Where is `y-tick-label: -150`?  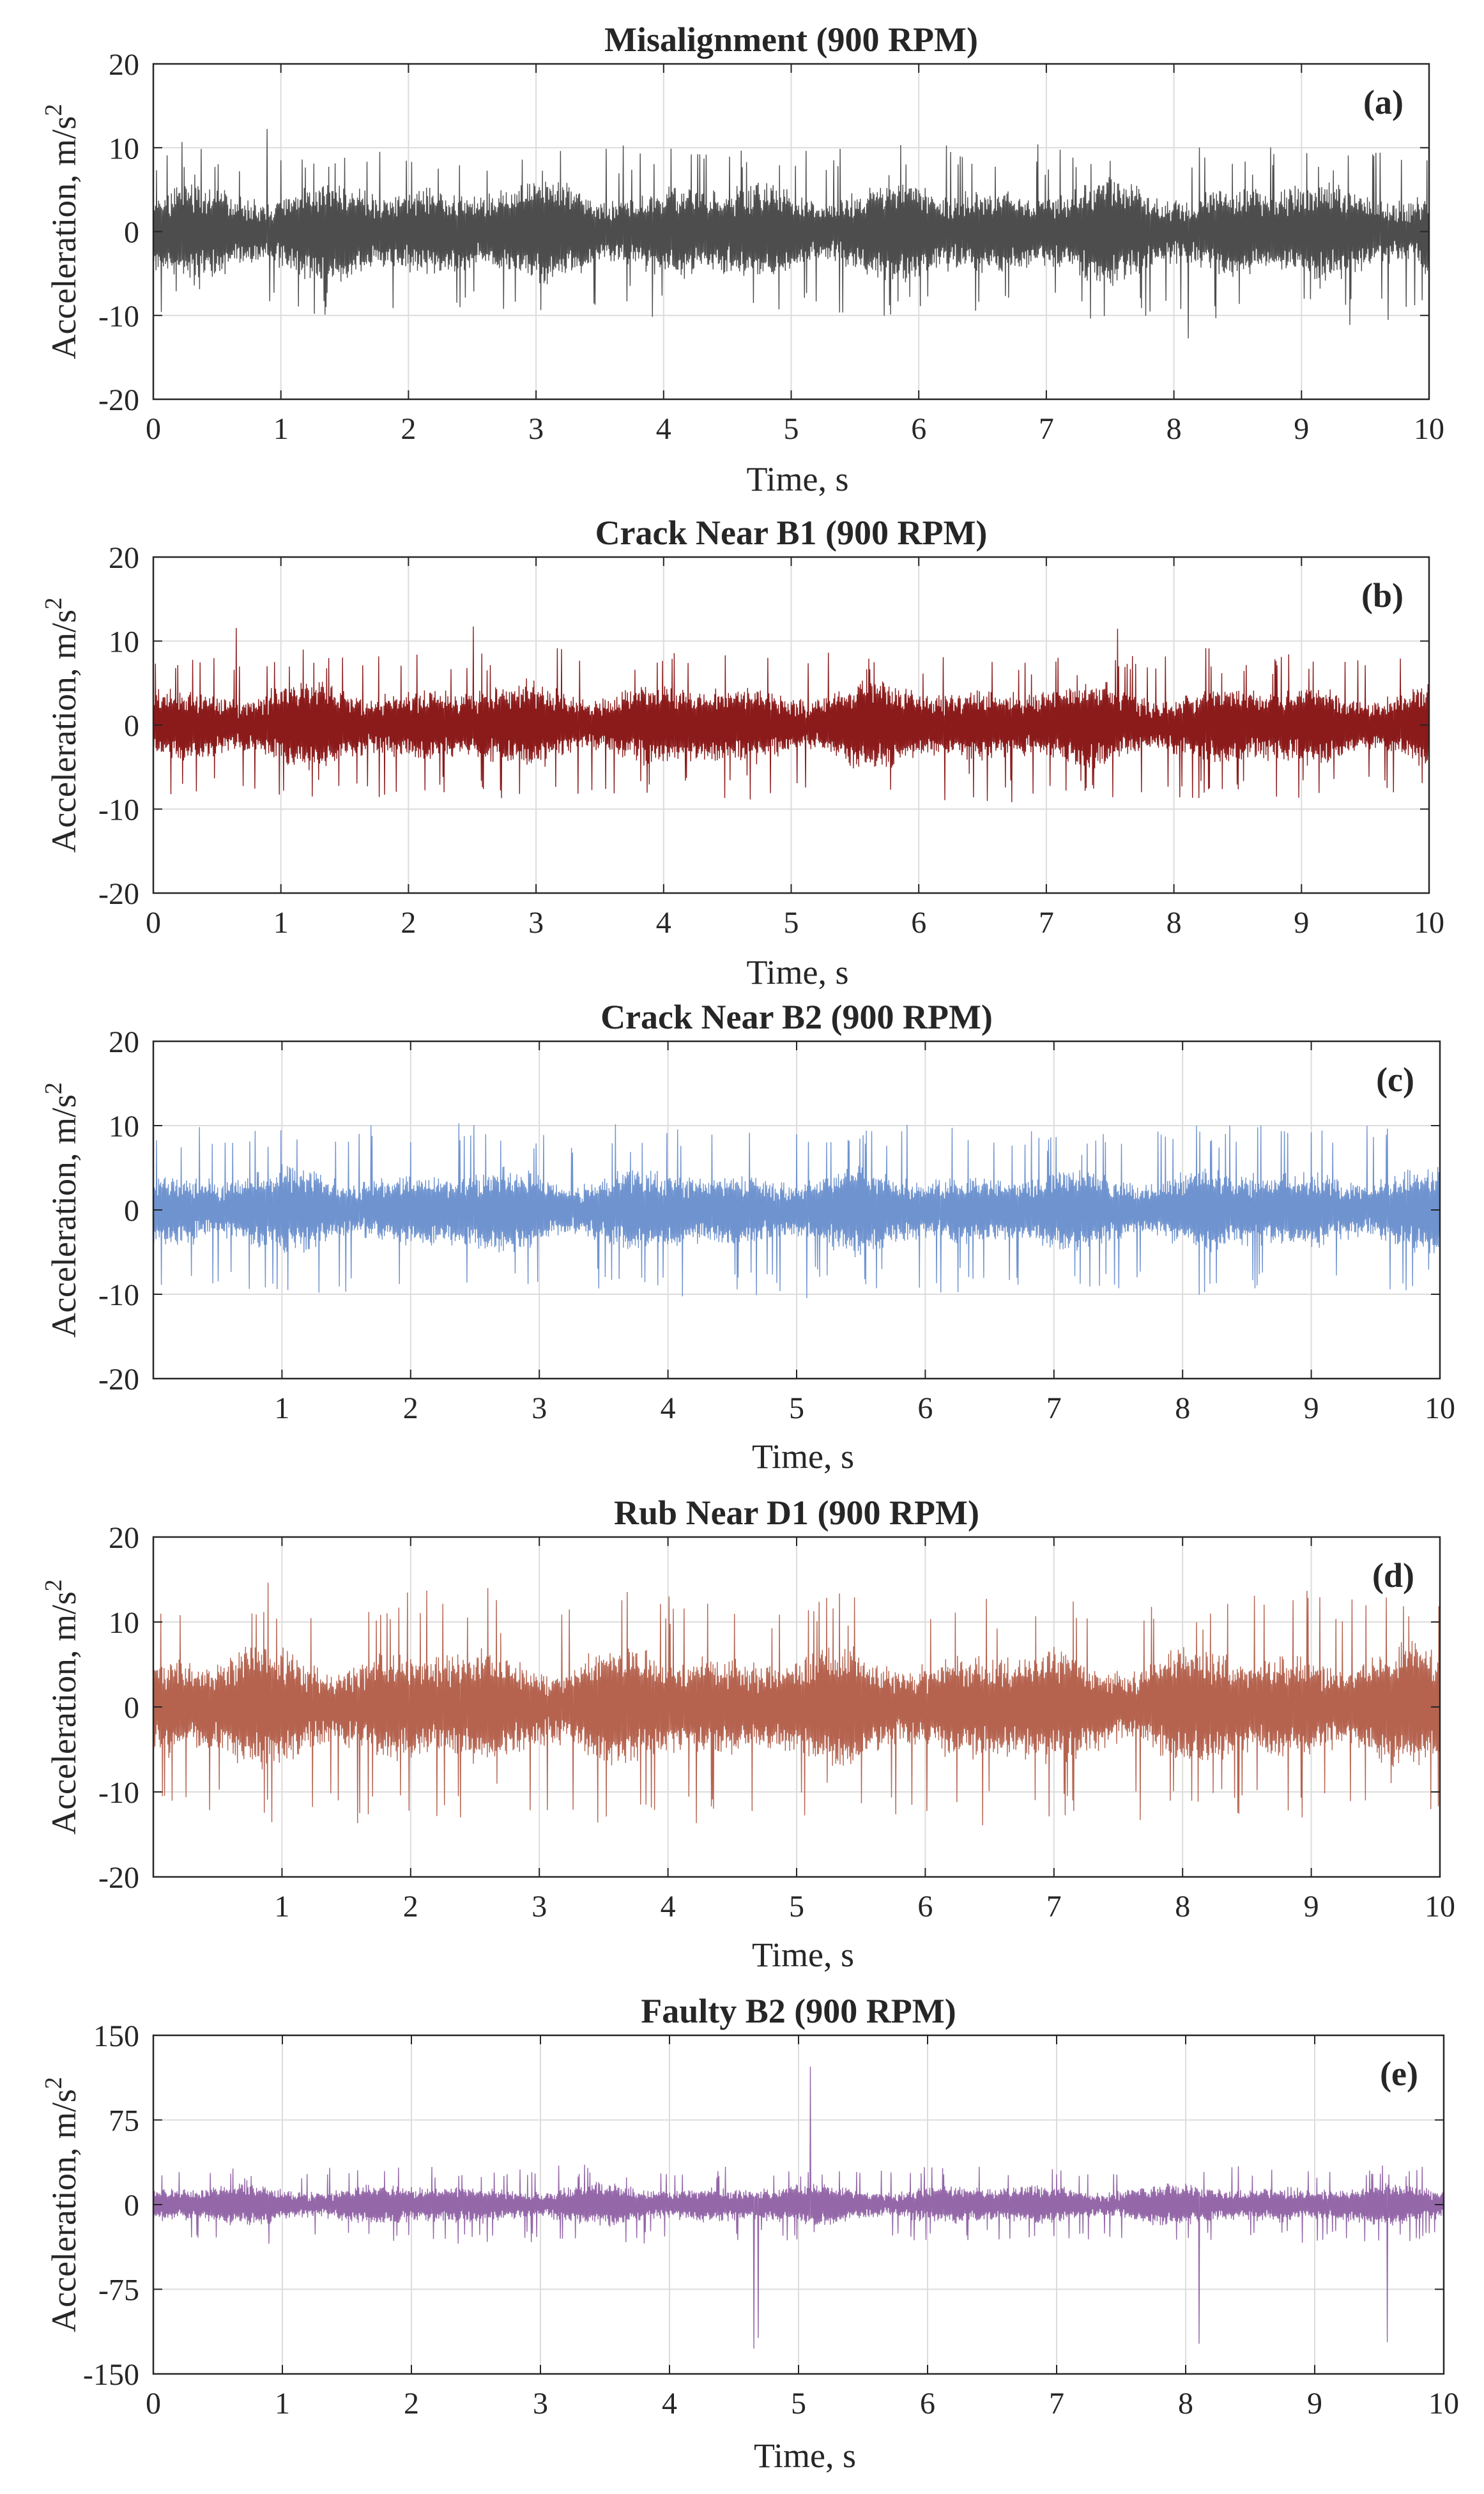
y-tick-label: -150 is located at coordinates (111, 2375).